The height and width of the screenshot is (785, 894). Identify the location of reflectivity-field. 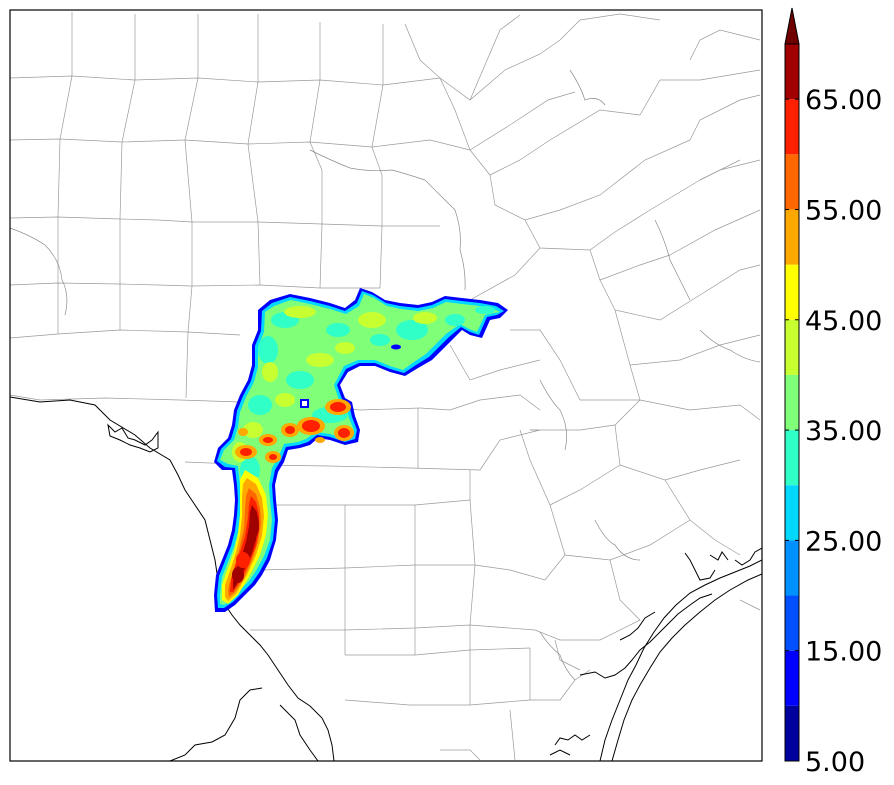
(361, 450).